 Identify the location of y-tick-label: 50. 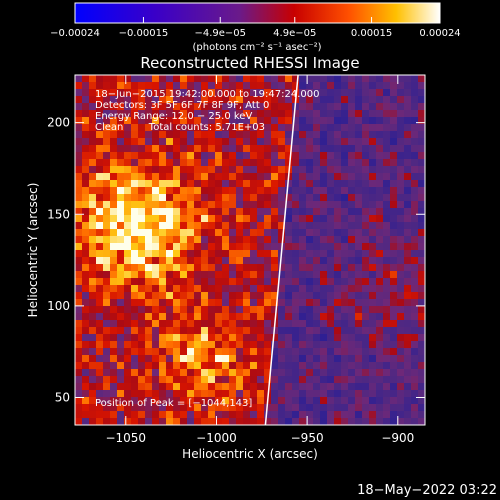
(62, 398).